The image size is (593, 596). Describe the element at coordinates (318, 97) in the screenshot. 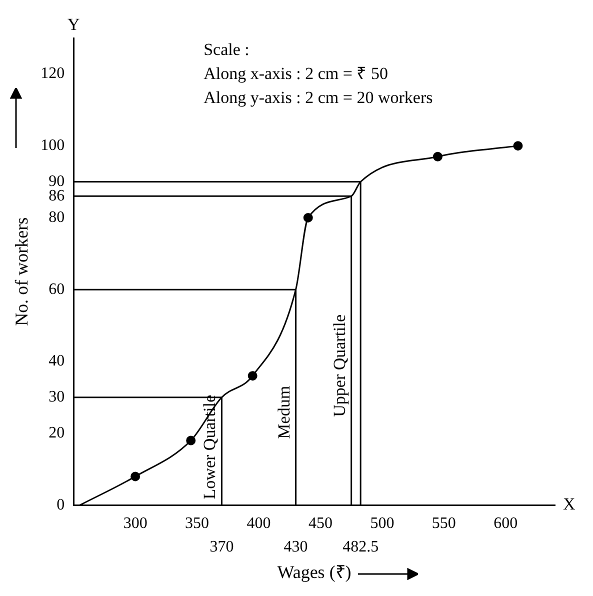

I see `annotation: Along y-axis : 2 cm = 20 workers` at that location.